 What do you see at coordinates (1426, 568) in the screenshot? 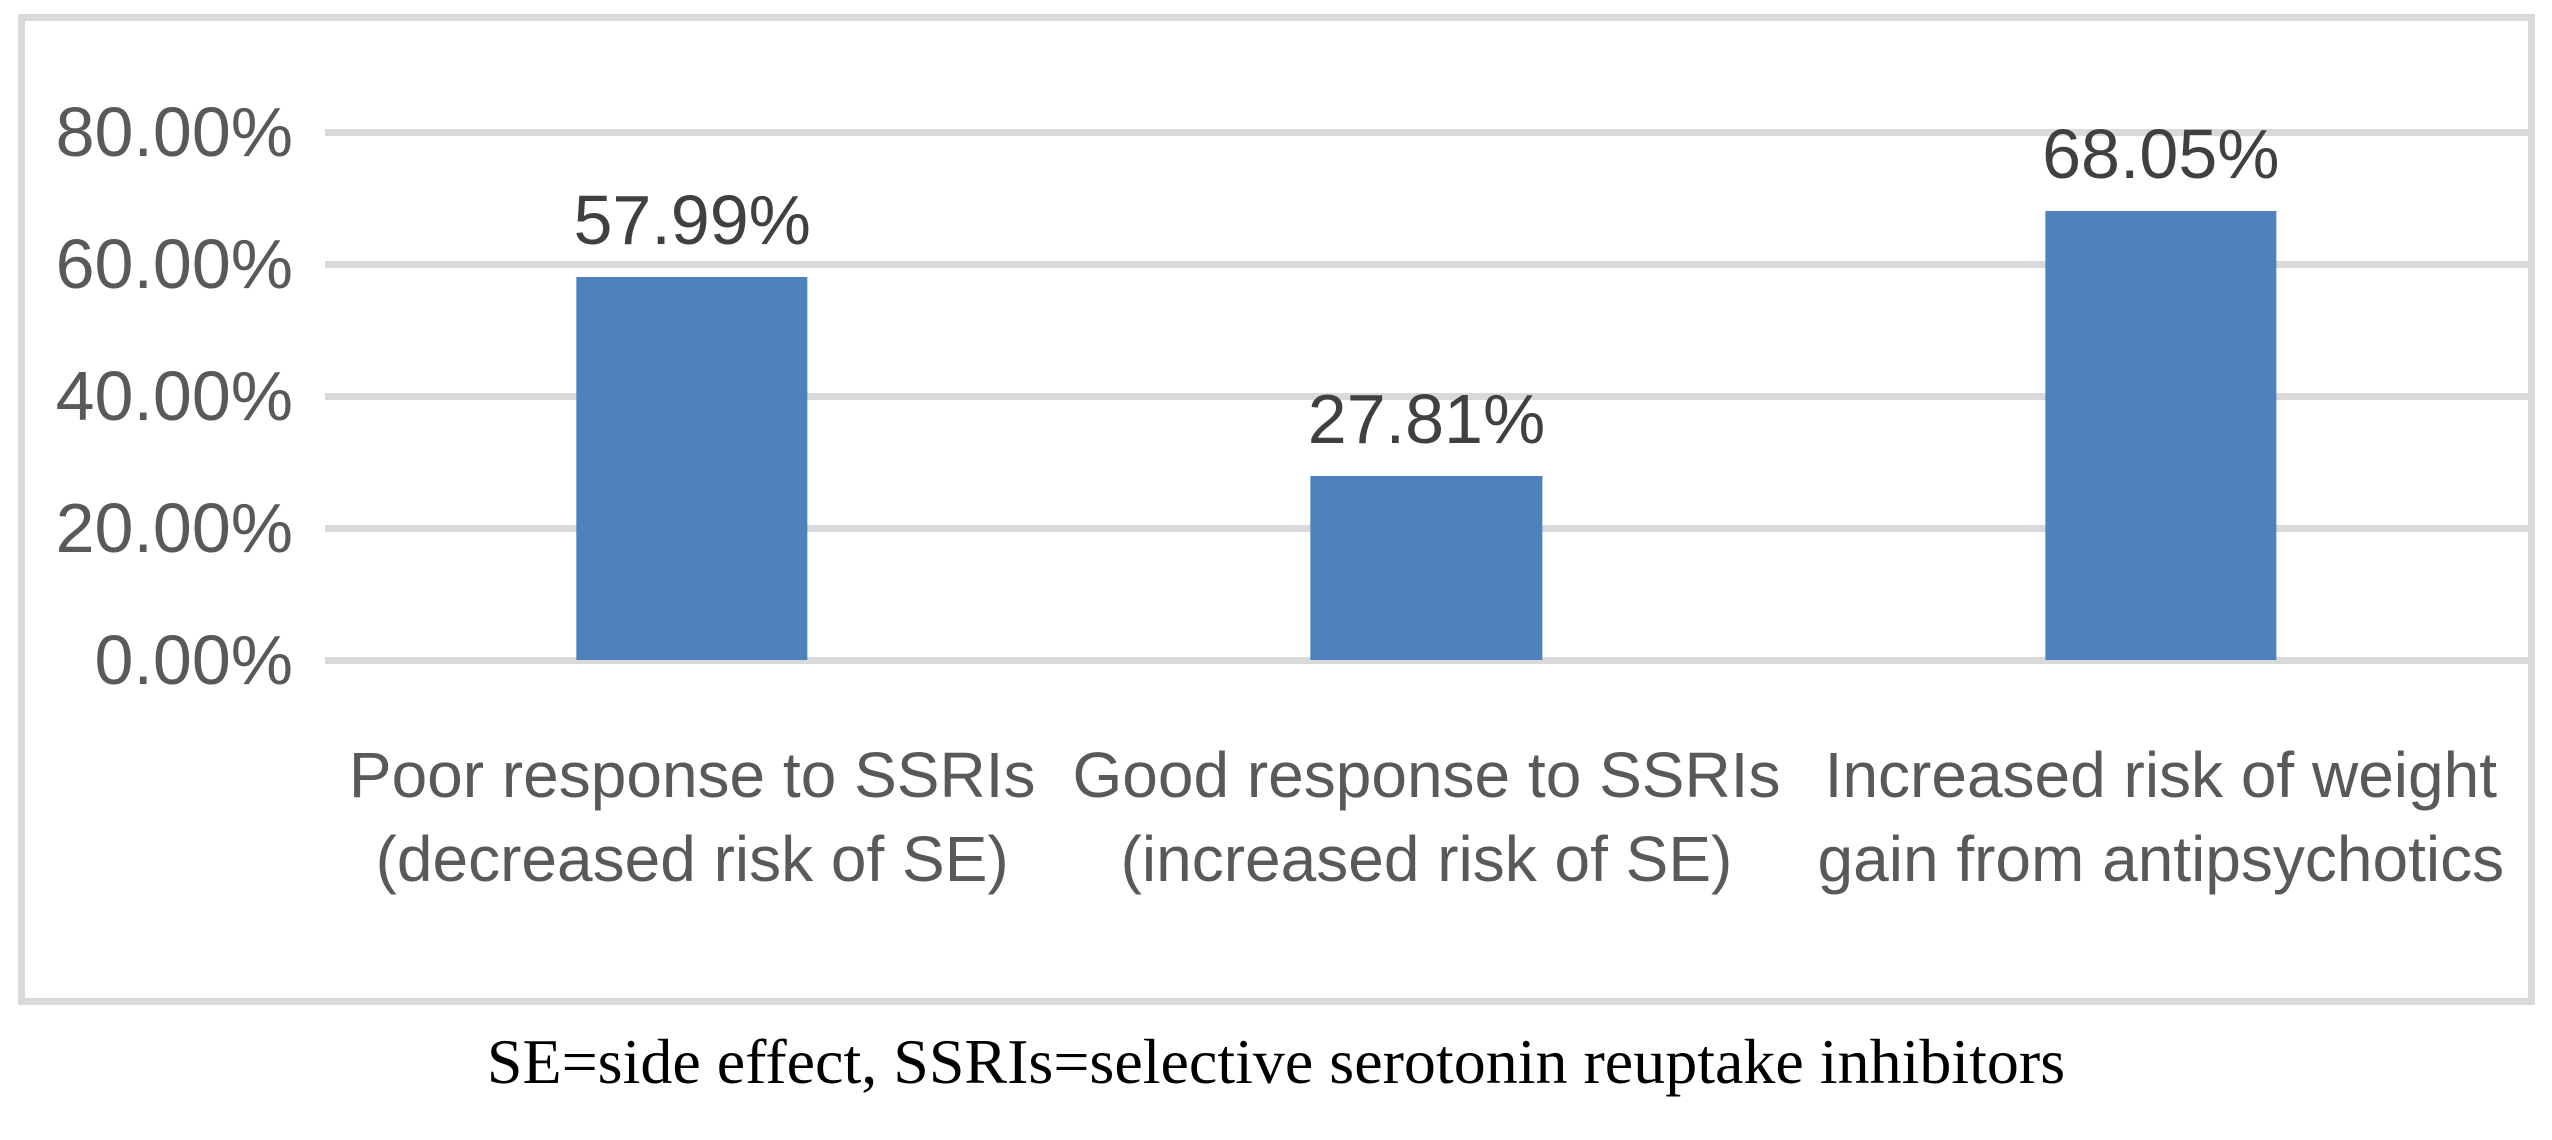
I see `bar-good-response` at bounding box center [1426, 568].